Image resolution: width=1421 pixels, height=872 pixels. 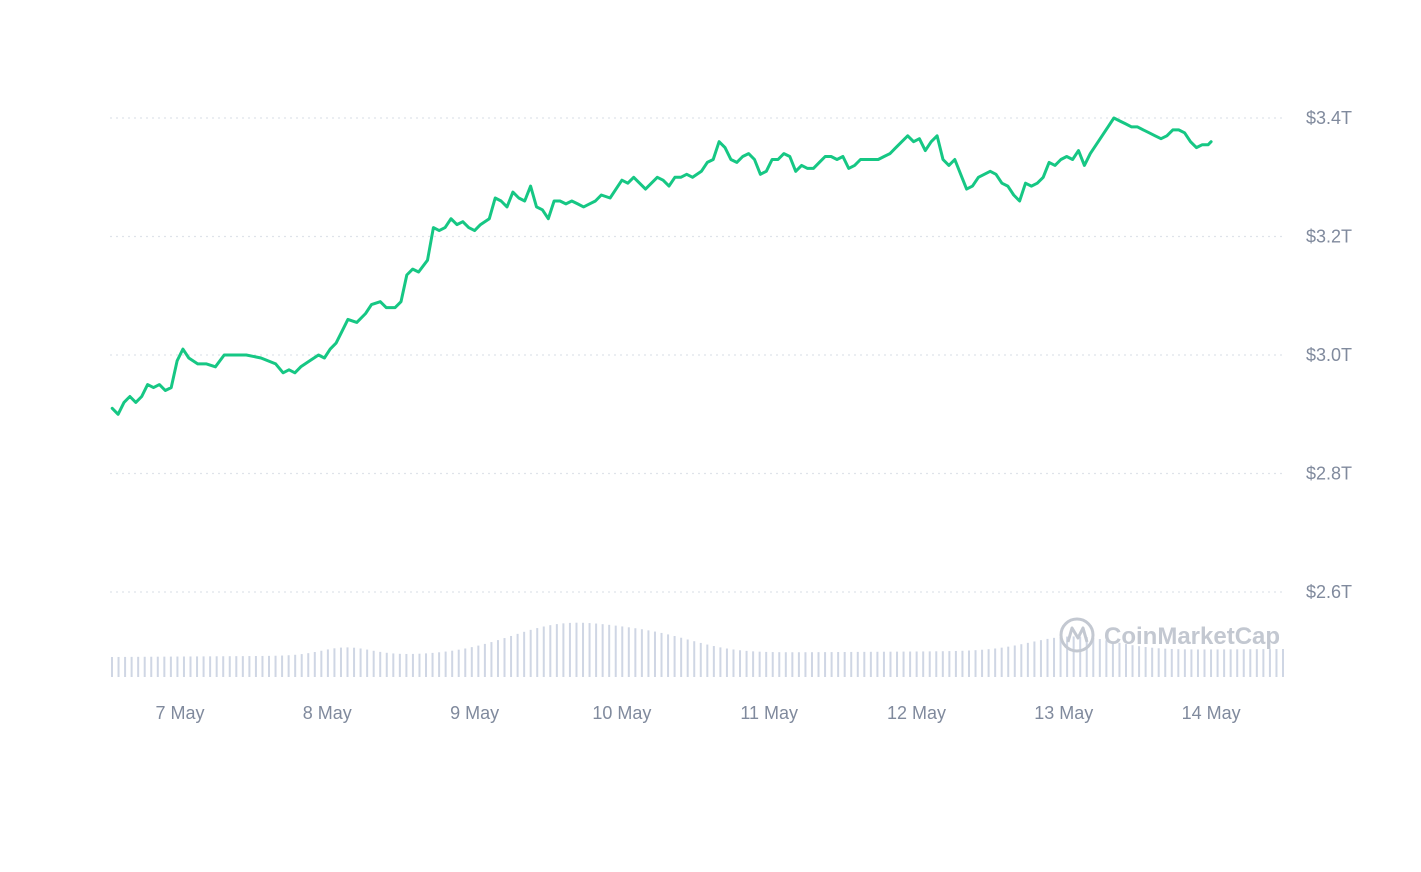 I want to click on y-tick-label: $2.8T, so click(x=1329, y=474).